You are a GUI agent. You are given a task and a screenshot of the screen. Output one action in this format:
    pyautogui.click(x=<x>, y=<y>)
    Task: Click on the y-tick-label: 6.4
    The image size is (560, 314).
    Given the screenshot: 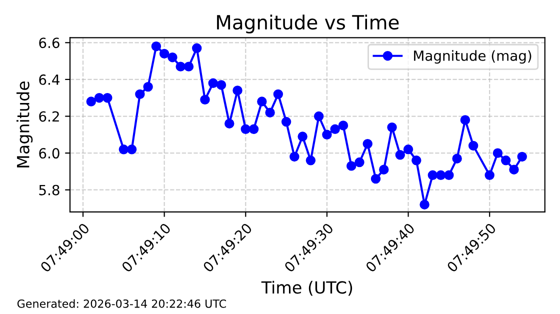 What is the action you would take?
    pyautogui.click(x=49, y=79)
    